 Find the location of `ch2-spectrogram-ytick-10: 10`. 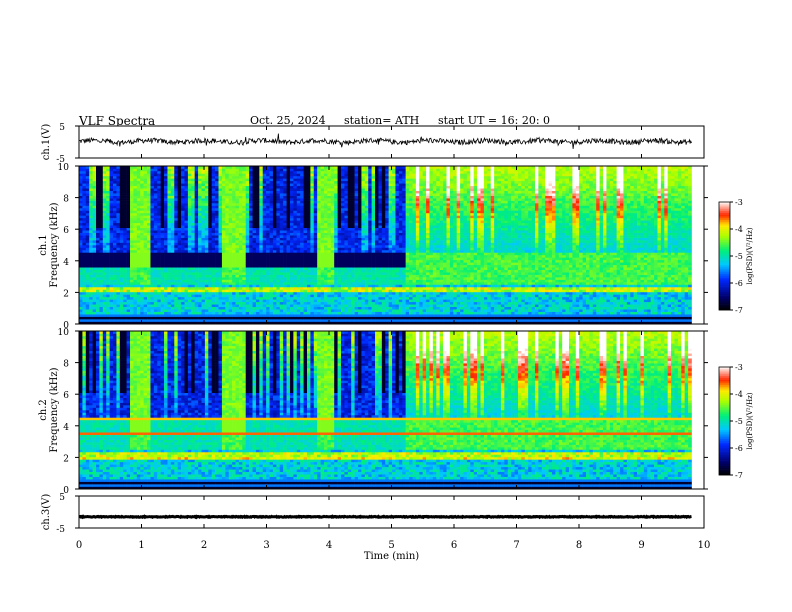

ch2-spectrogram-ytick-10: 10 is located at coordinates (64, 333).